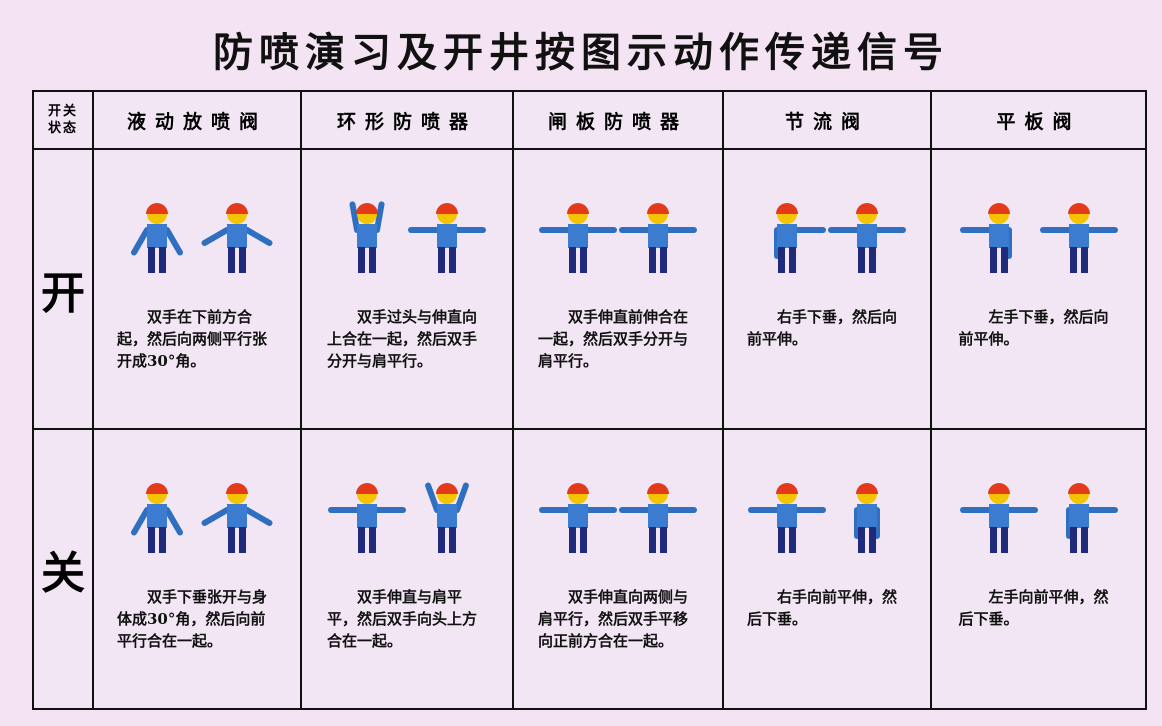 Image resolution: width=1162 pixels, height=726 pixels. I want to click on state-label: 关, so click(63, 569).